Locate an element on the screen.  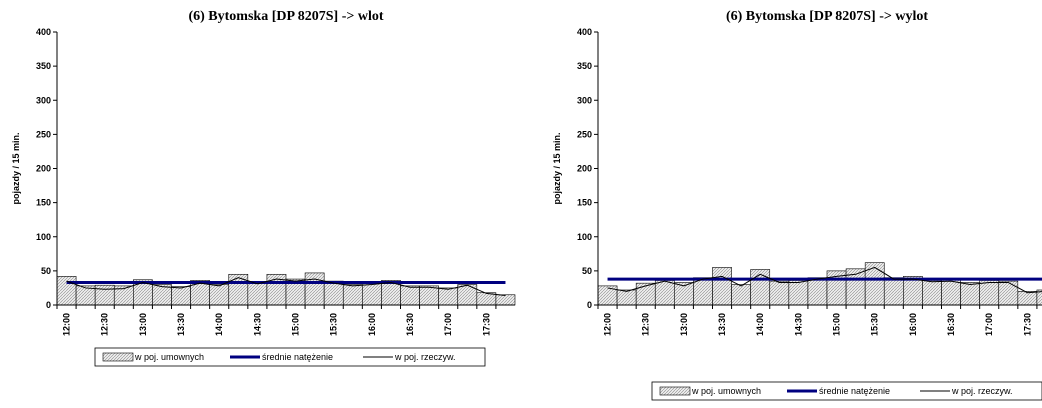
chart-title: (6) Bytomska [DP 8207S] -> wlot is located at coordinates (285, 16).